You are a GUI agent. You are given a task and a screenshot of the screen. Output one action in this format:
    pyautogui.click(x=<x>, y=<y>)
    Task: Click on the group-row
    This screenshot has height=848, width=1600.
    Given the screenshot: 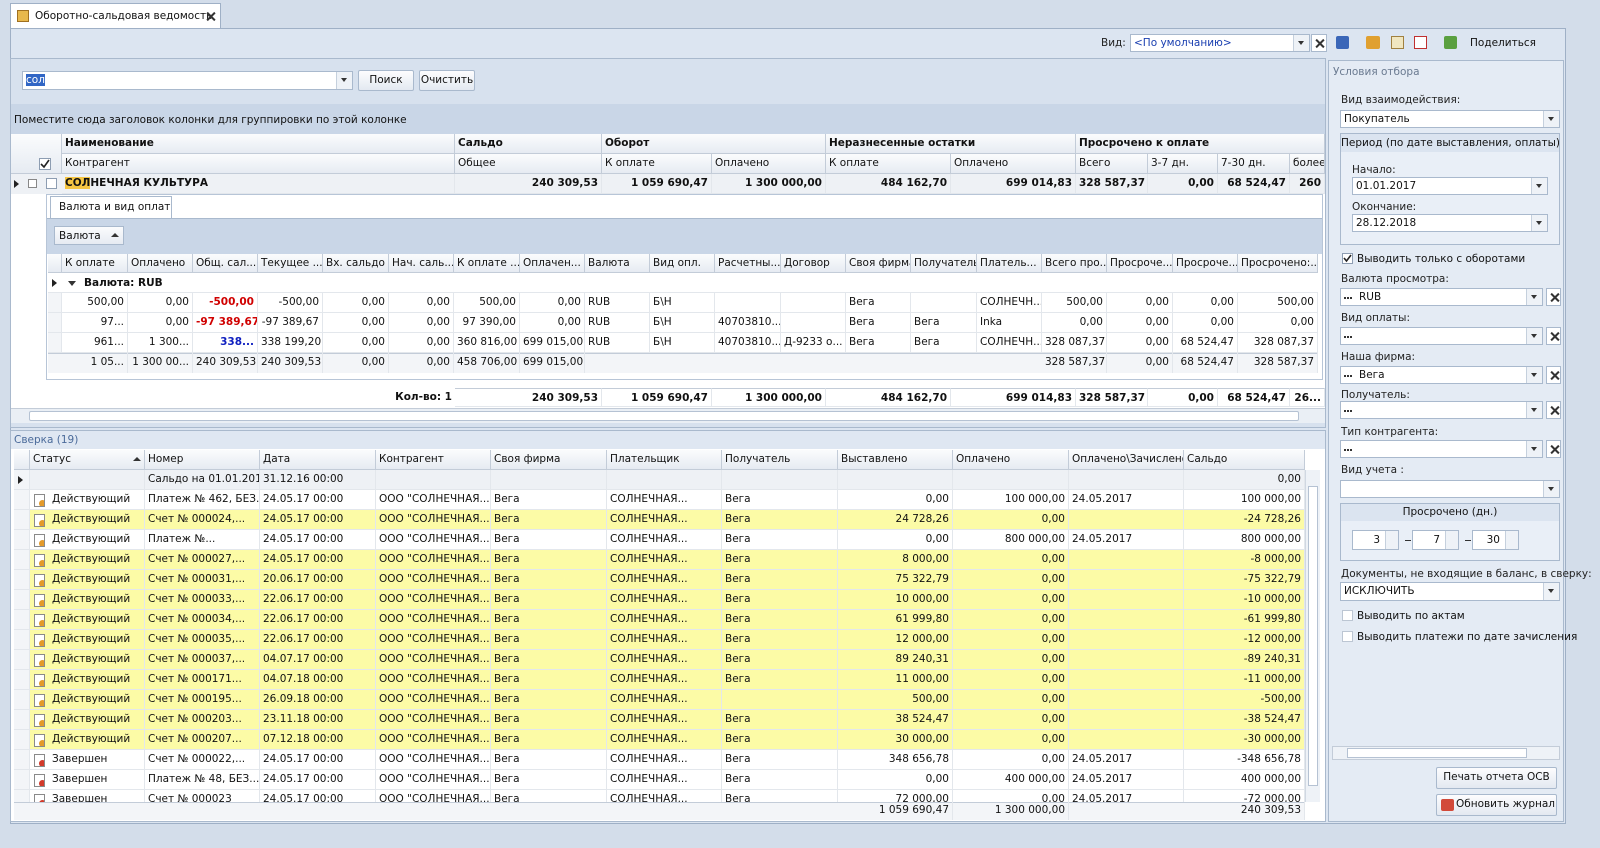 What is the action you would take?
    pyautogui.click(x=683, y=283)
    